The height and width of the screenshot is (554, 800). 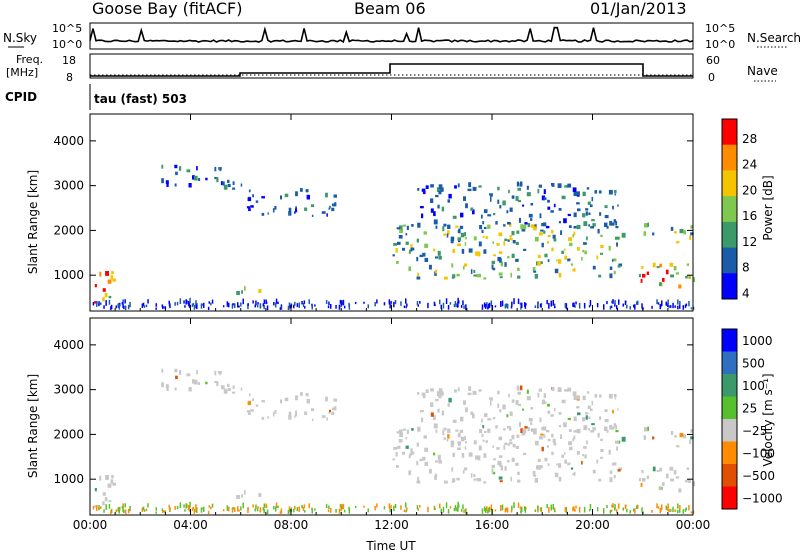 What do you see at coordinates (33, 222) in the screenshot?
I see `power-y-axis-label: Slant Range [km]` at bounding box center [33, 222].